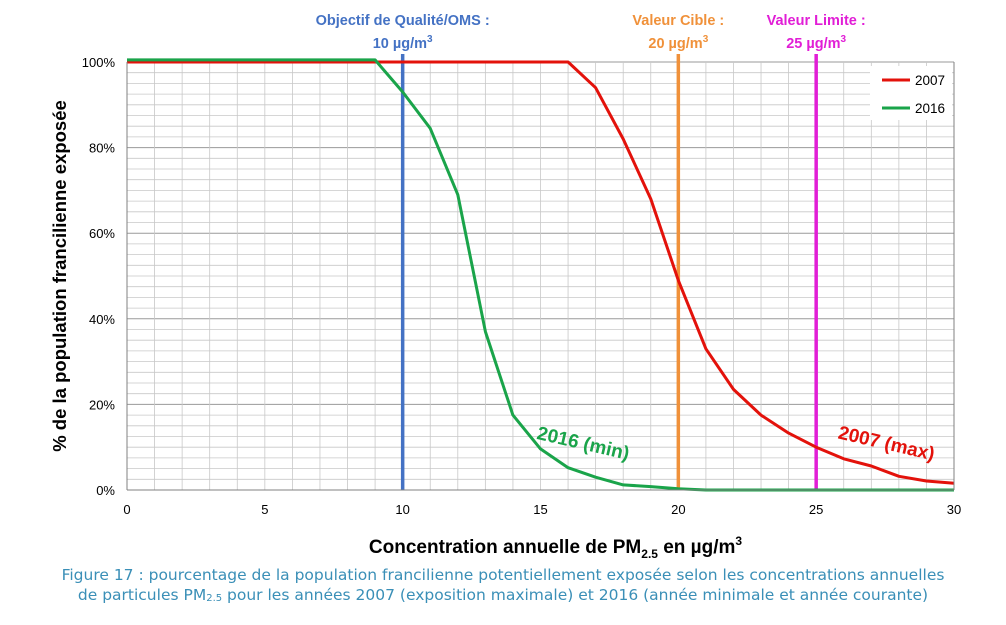 Image resolution: width=1006 pixels, height=625 pixels. I want to click on x-tick-label: 25, so click(816, 509).